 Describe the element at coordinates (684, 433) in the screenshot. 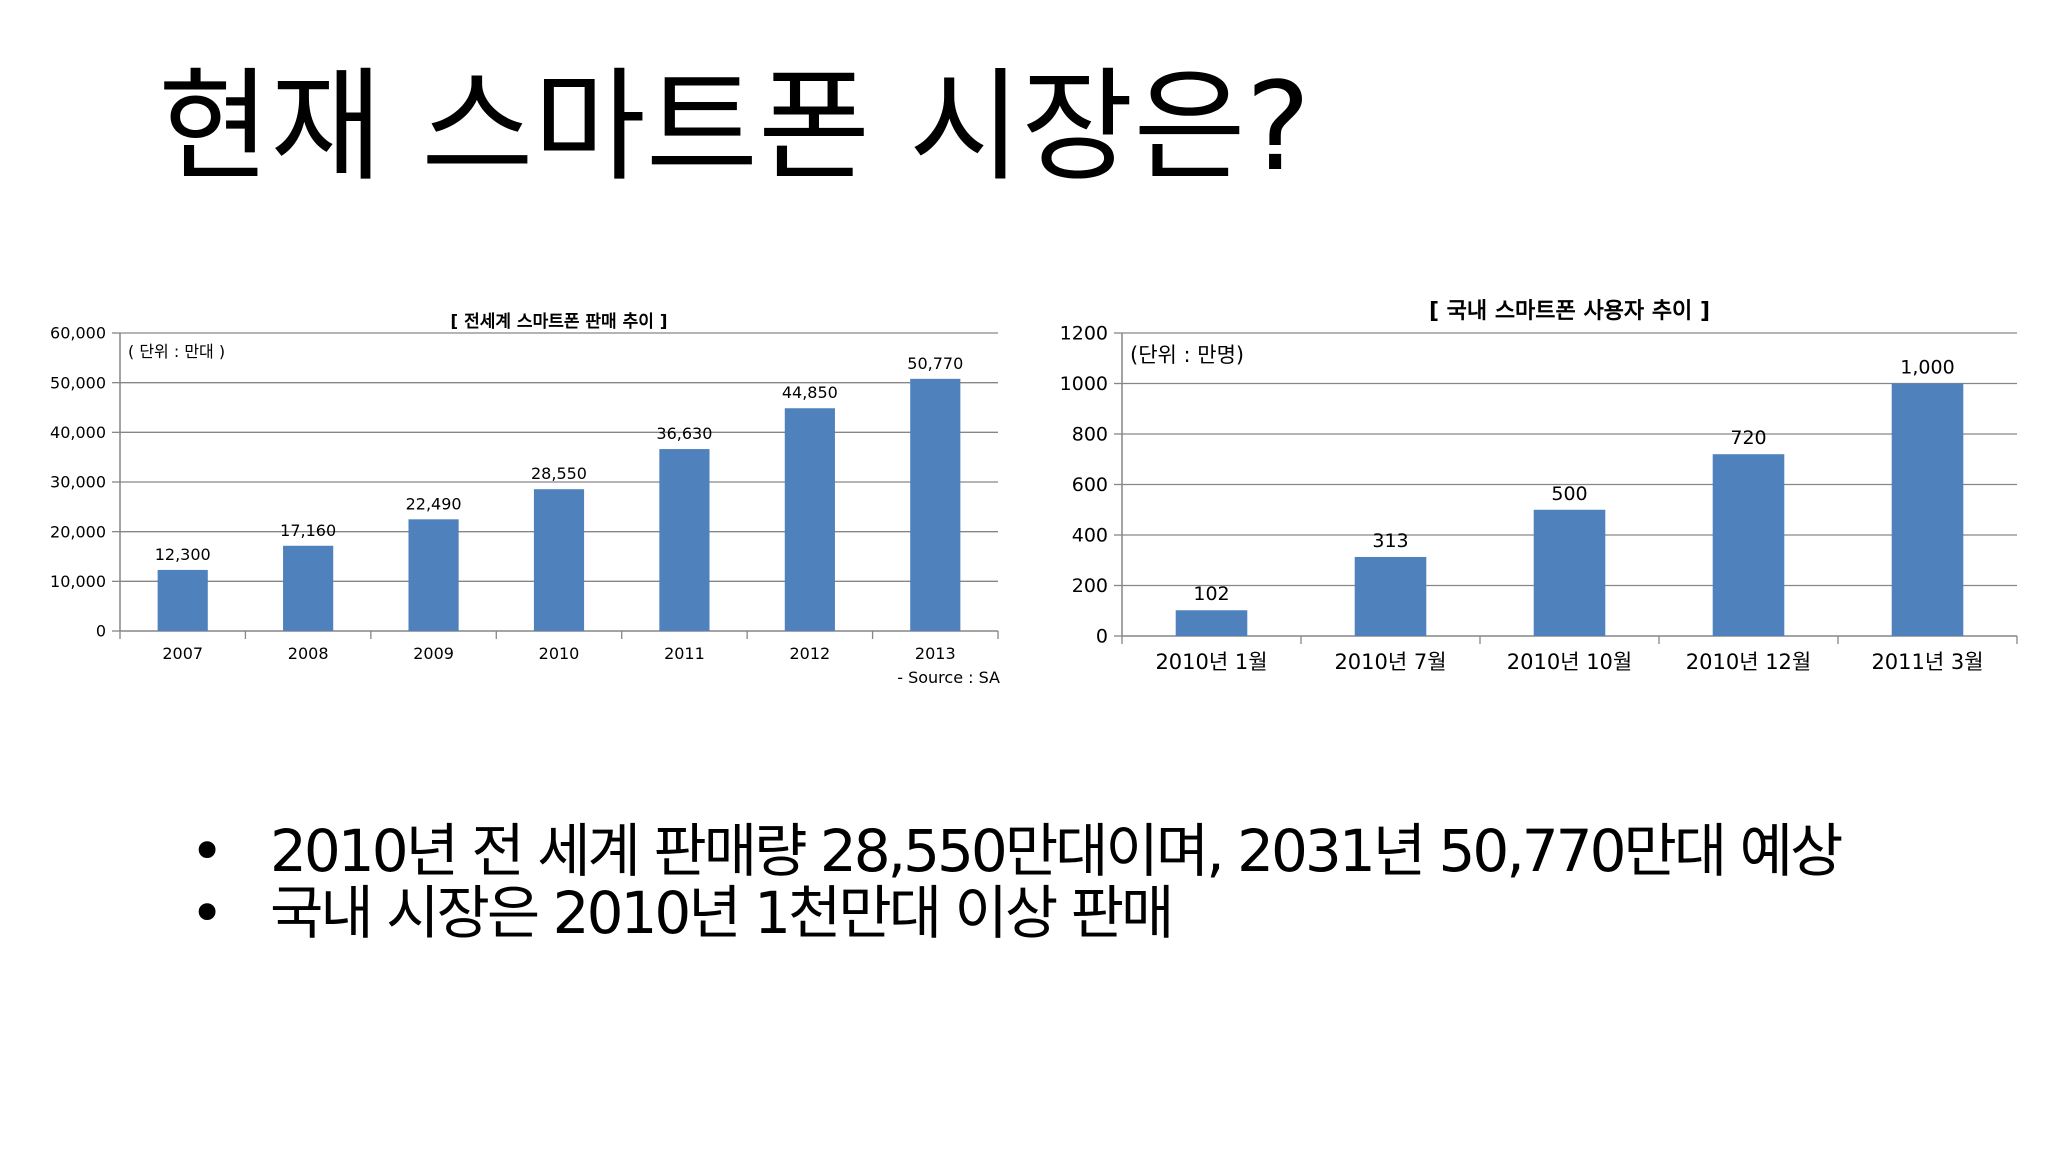

I see `data-label: 36,630` at that location.